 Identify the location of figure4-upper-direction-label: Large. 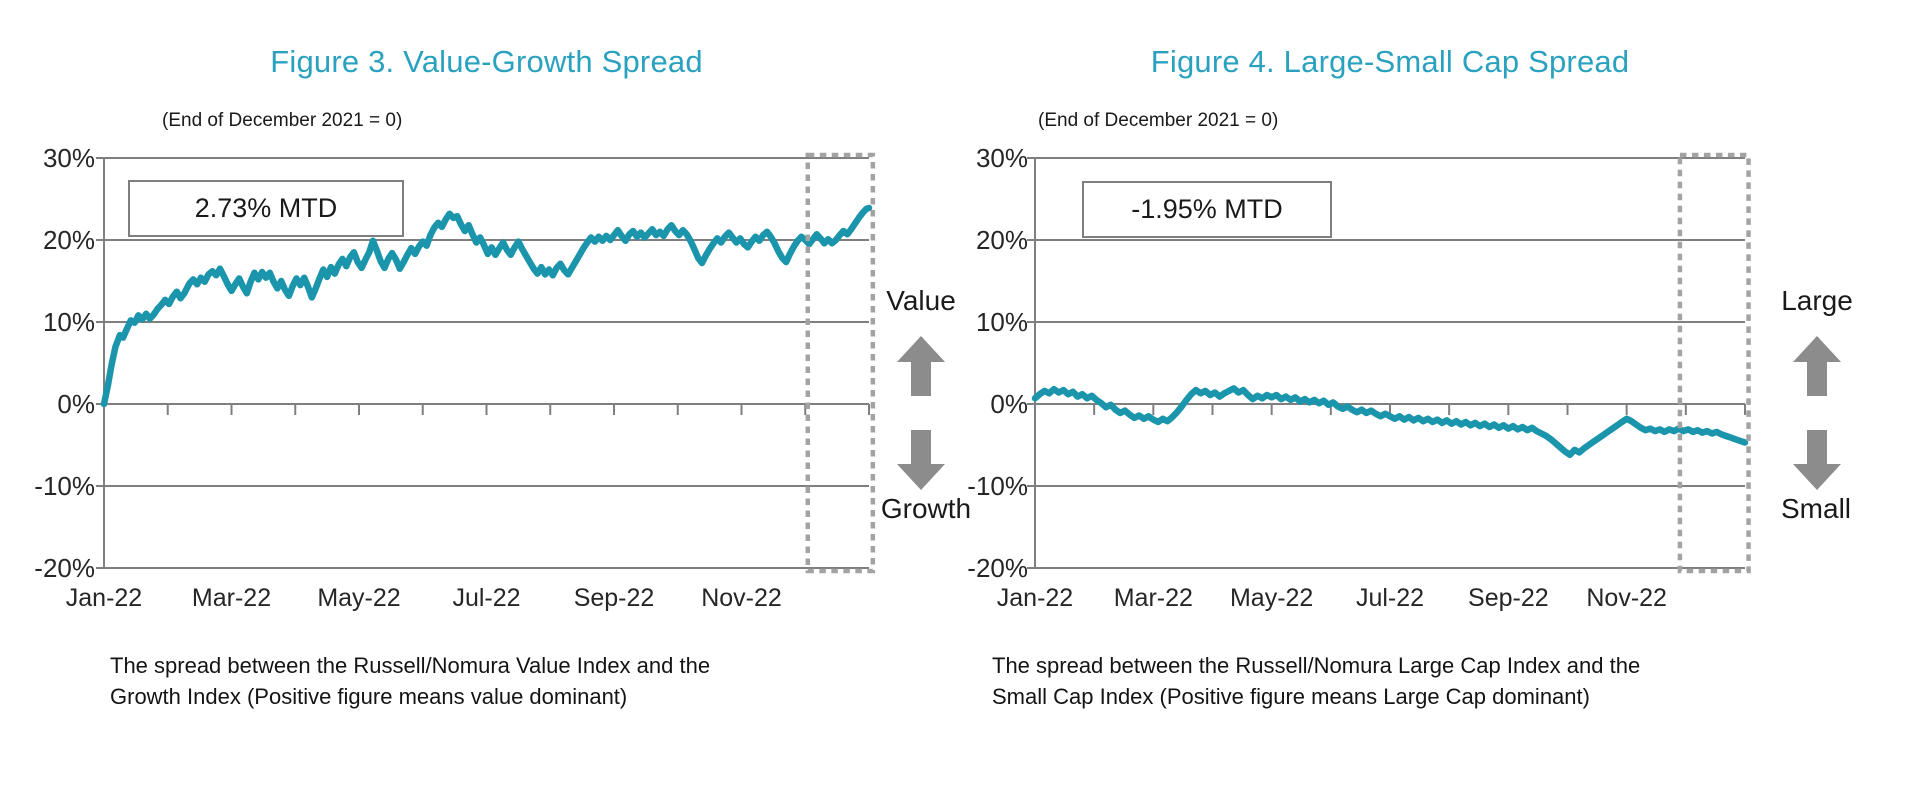
(1817, 300).